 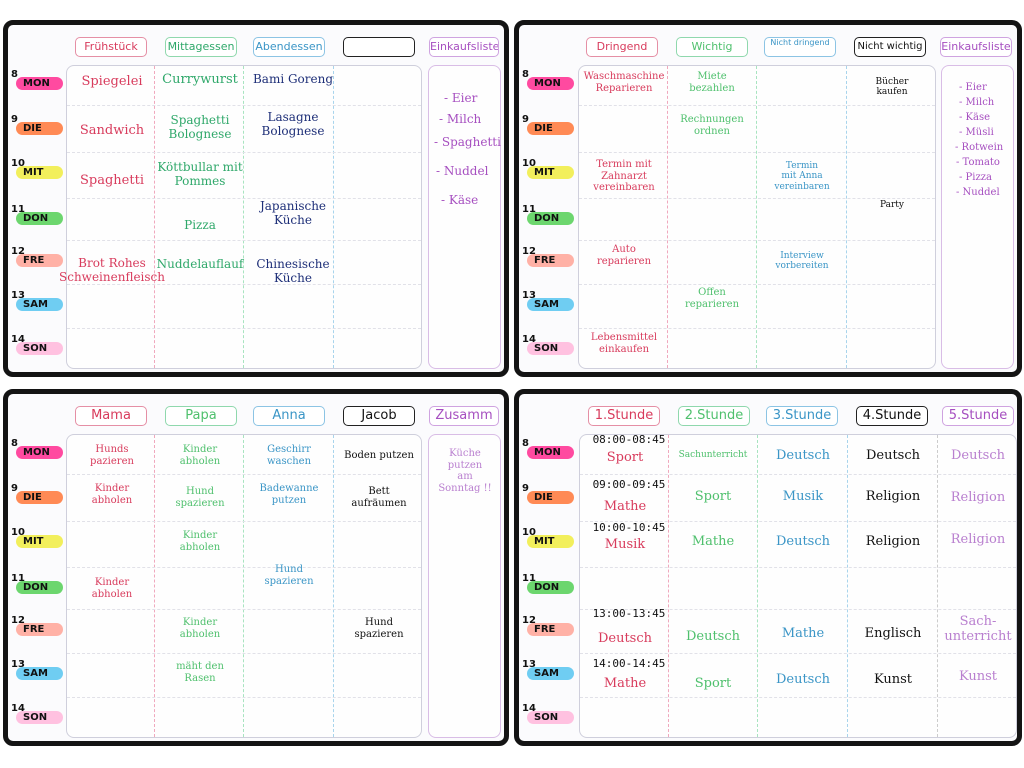 I want to click on header-dringend: Dringend, so click(x=622, y=47).